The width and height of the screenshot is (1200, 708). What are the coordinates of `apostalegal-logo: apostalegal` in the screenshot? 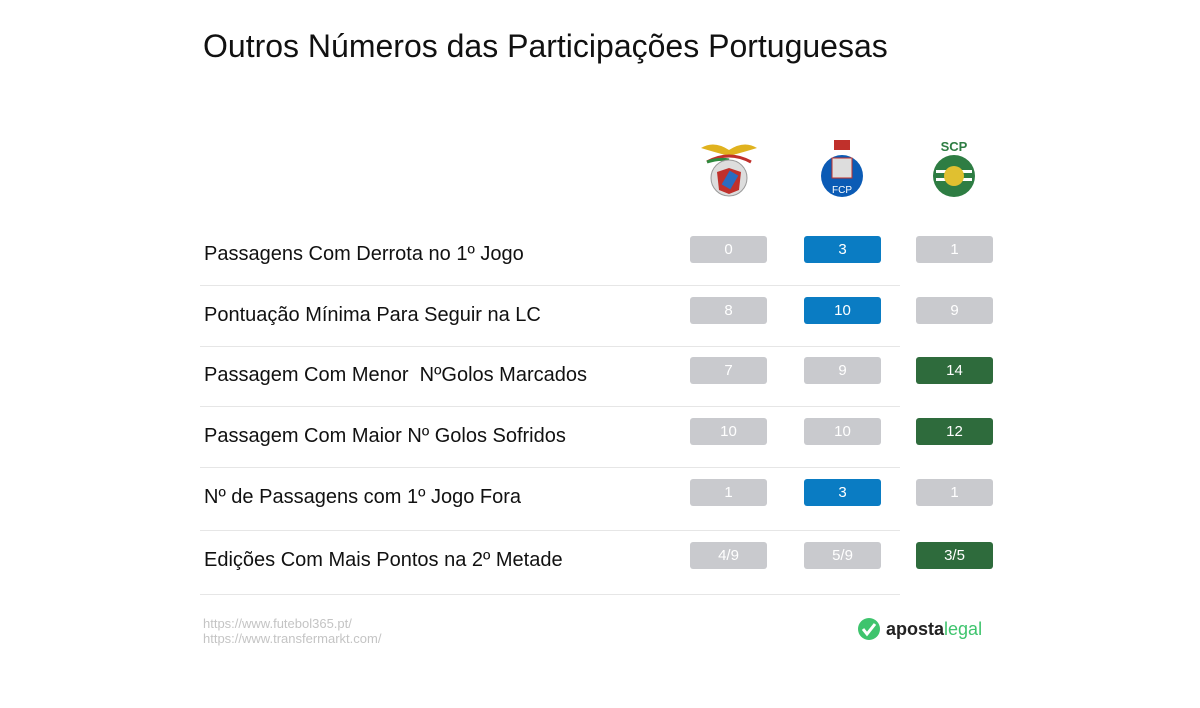 It's located at (919, 629).